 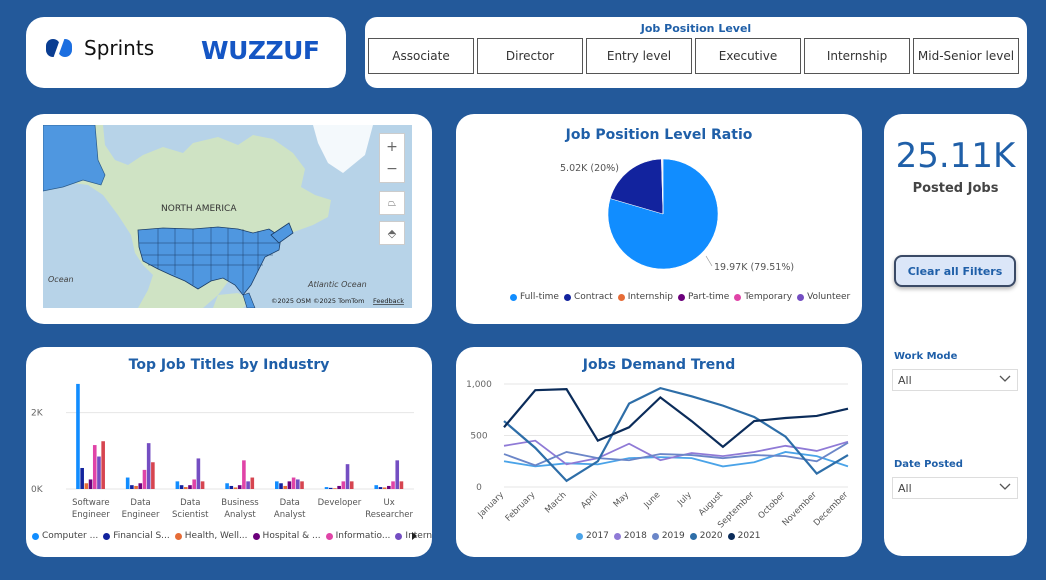 I want to click on line-legend-item-3: 2019, so click(x=668, y=536).